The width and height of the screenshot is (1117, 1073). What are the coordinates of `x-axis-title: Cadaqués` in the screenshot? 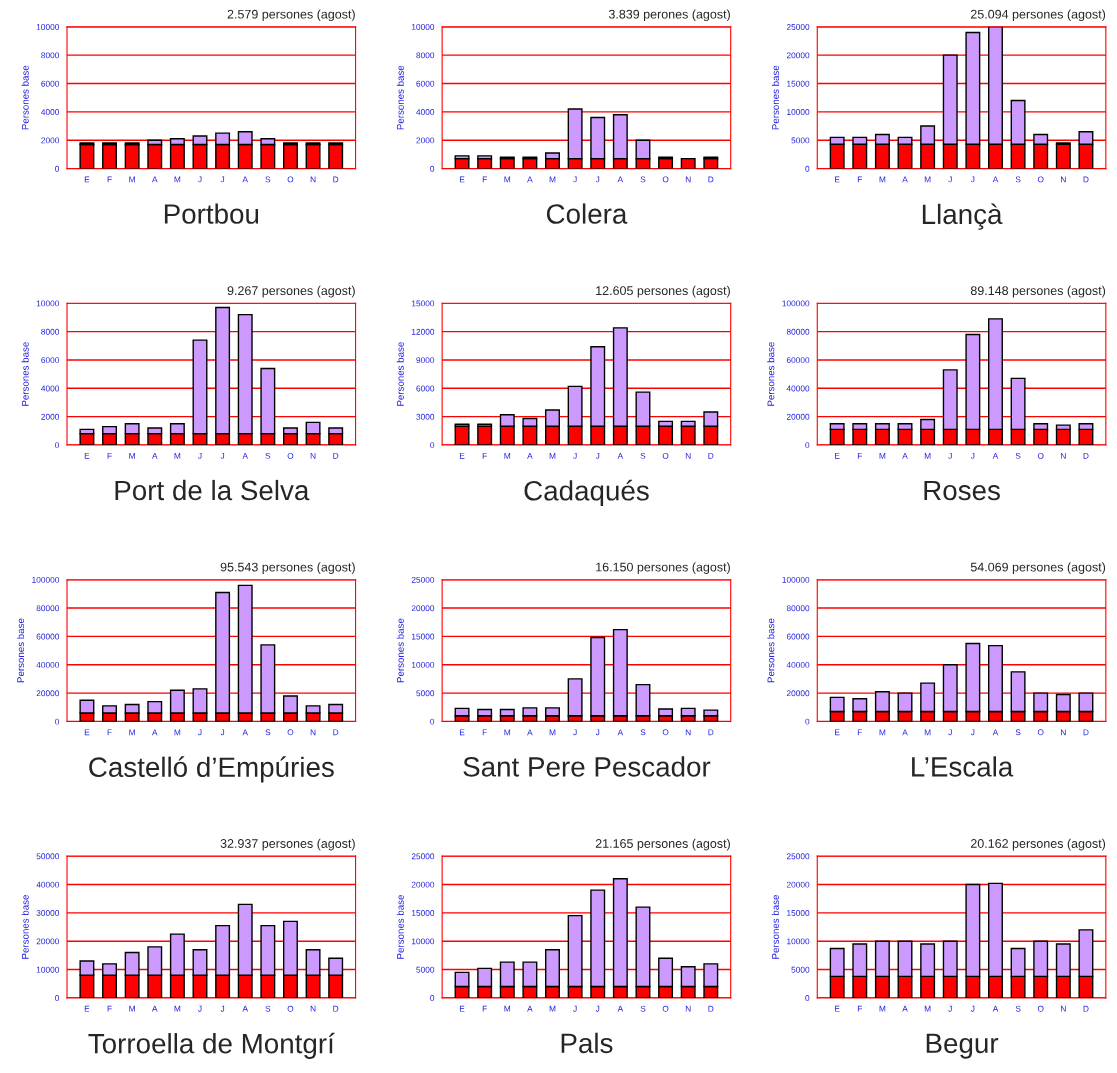 It's located at (586, 493).